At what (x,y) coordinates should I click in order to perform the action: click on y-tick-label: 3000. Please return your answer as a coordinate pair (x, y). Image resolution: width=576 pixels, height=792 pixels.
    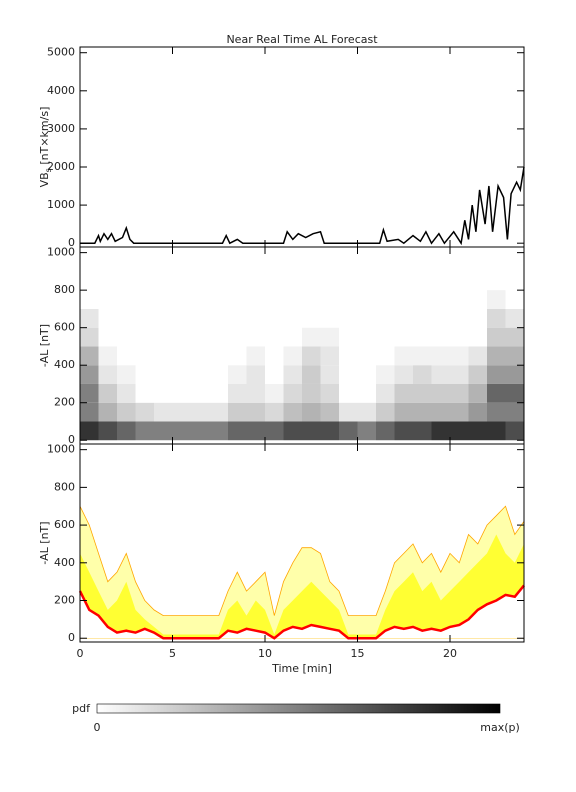
    Looking at the image, I should click on (61, 128).